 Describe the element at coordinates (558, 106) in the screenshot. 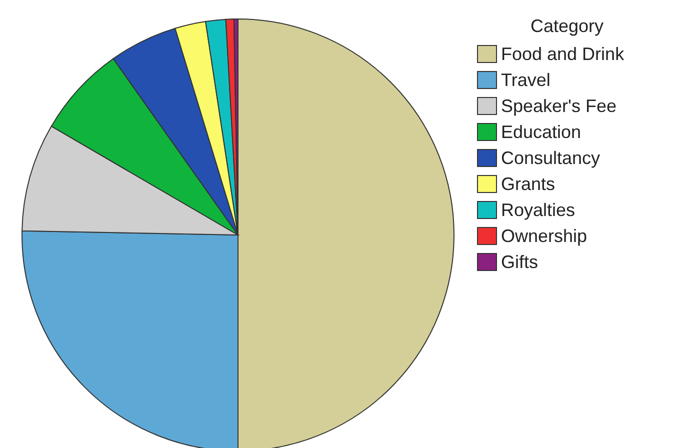

I see `legend-label: Speaker's Fee` at that location.